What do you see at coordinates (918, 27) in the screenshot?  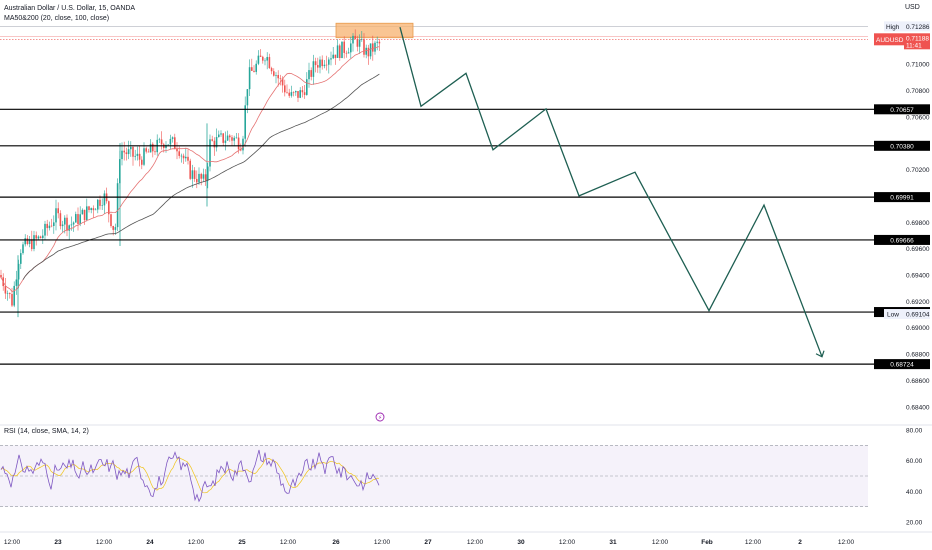 I see `high-badge-value: 0.71286` at bounding box center [918, 27].